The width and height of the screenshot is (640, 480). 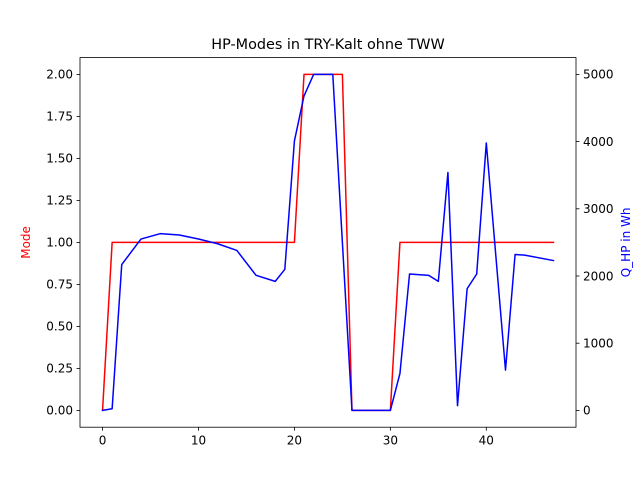 What do you see at coordinates (59, 201) in the screenshot?
I see `left-y-tick-label: 1.25` at bounding box center [59, 201].